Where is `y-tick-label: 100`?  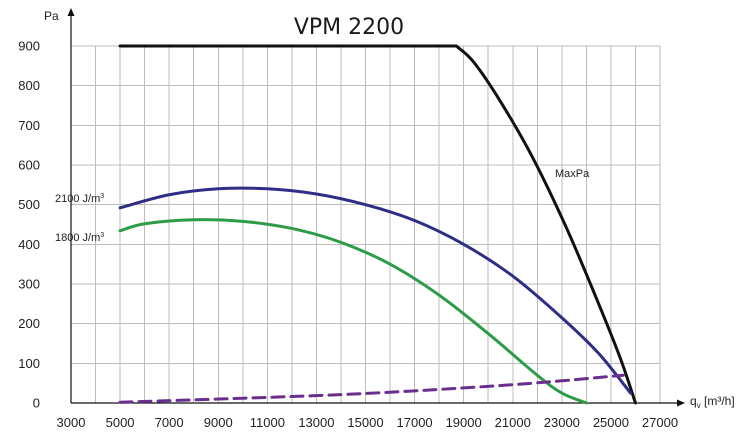
y-tick-label: 100 is located at coordinates (29, 363).